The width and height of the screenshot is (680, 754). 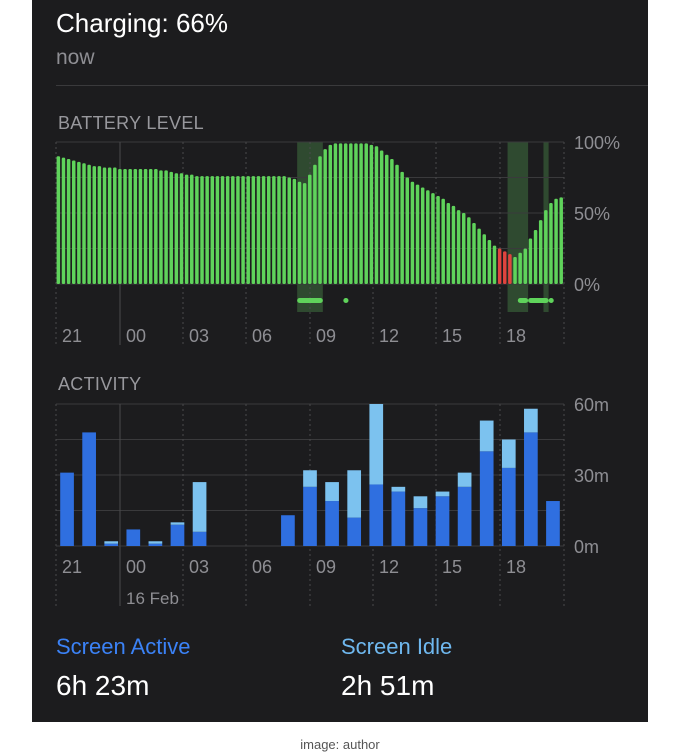 I want to click on activity-y-tick-label: 30m, so click(x=591, y=476).